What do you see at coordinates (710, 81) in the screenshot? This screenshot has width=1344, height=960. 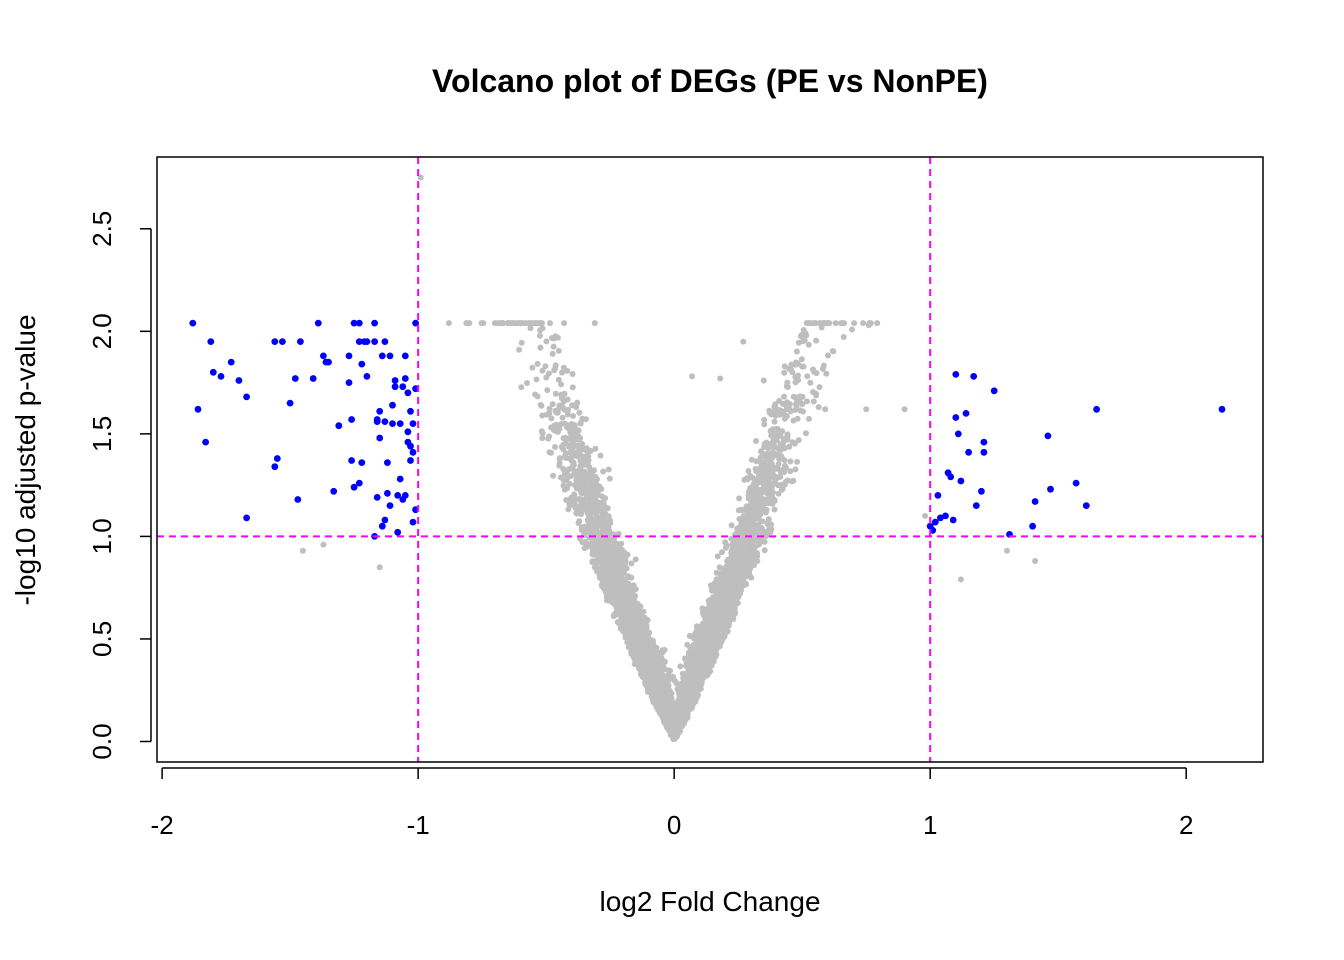 I see `chart-title: Volcano plot of DEGs (PE vs NonPE)` at bounding box center [710, 81].